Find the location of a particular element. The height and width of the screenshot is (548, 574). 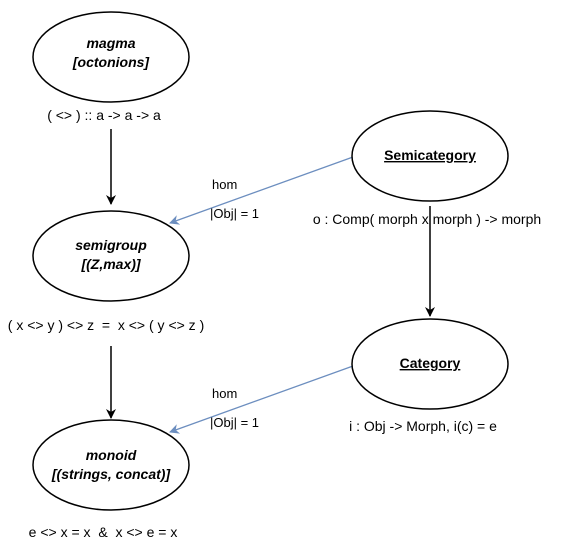

node-category-law: i : Obj -> Morph, i(c) = e is located at coordinates (423, 426).